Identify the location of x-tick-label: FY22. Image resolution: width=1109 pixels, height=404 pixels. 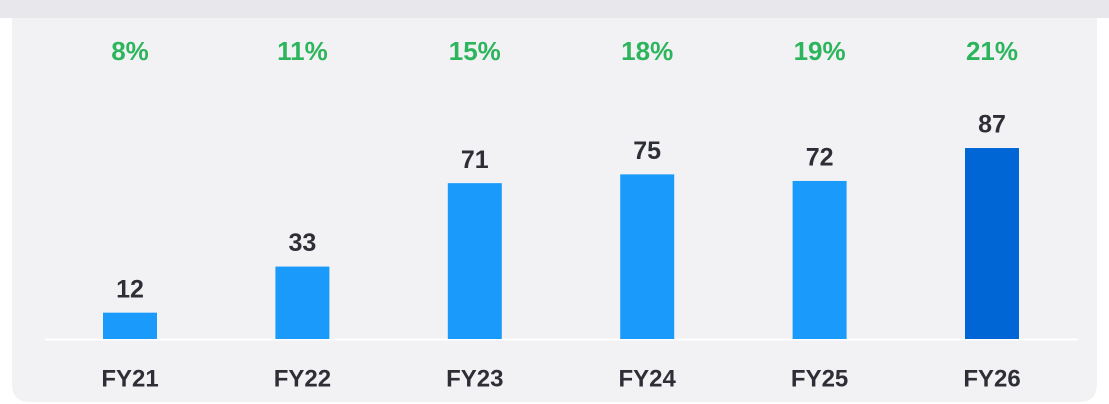
(302, 378).